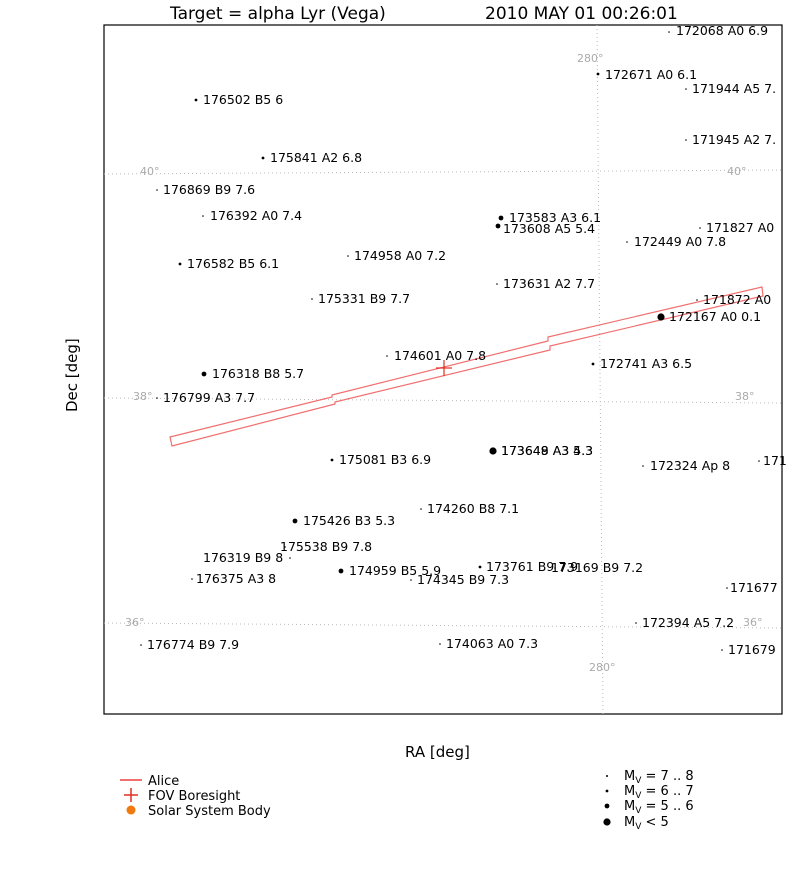  What do you see at coordinates (466, 366) in the screenshot?
I see `alice-aperture-outline` at bounding box center [466, 366].